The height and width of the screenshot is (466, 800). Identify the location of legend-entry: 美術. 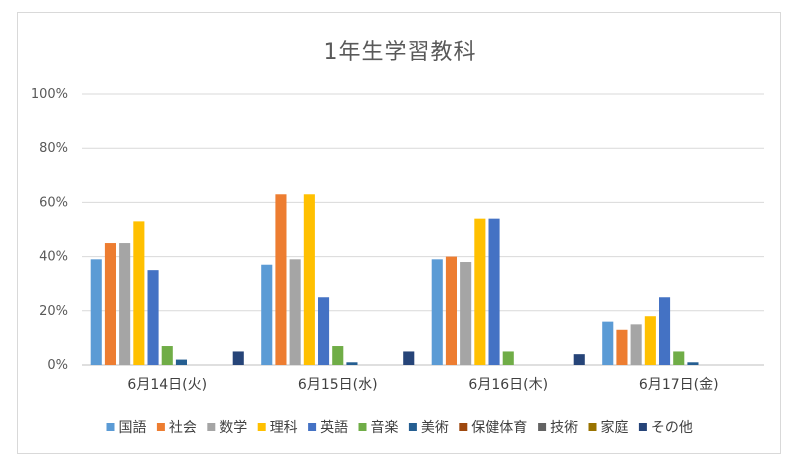
(435, 428).